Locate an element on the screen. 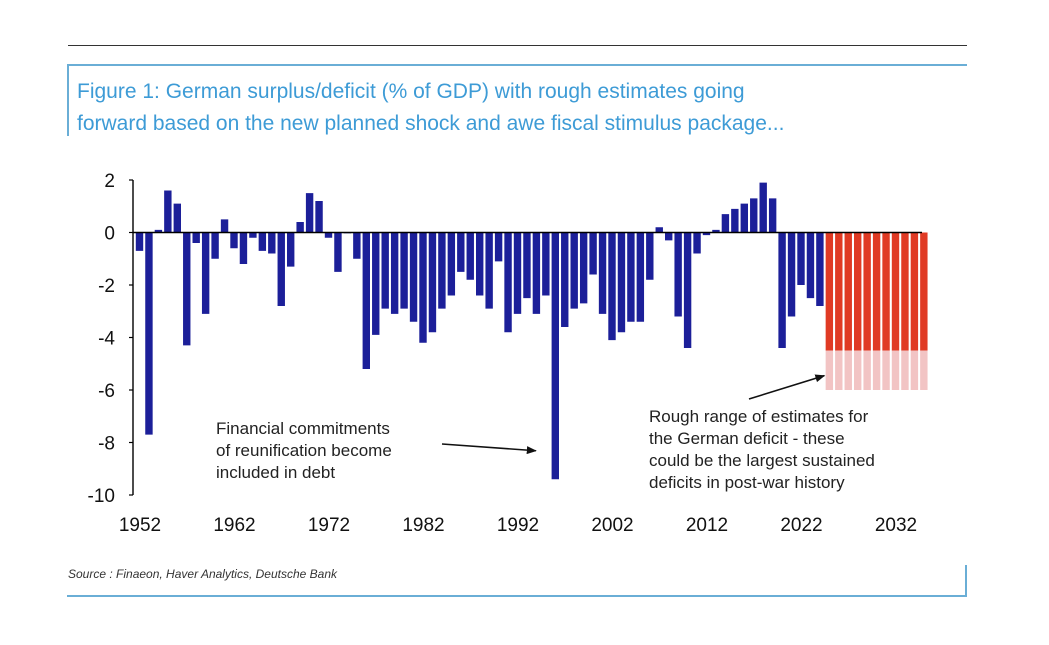  bar-1966 is located at coordinates (272, 243).